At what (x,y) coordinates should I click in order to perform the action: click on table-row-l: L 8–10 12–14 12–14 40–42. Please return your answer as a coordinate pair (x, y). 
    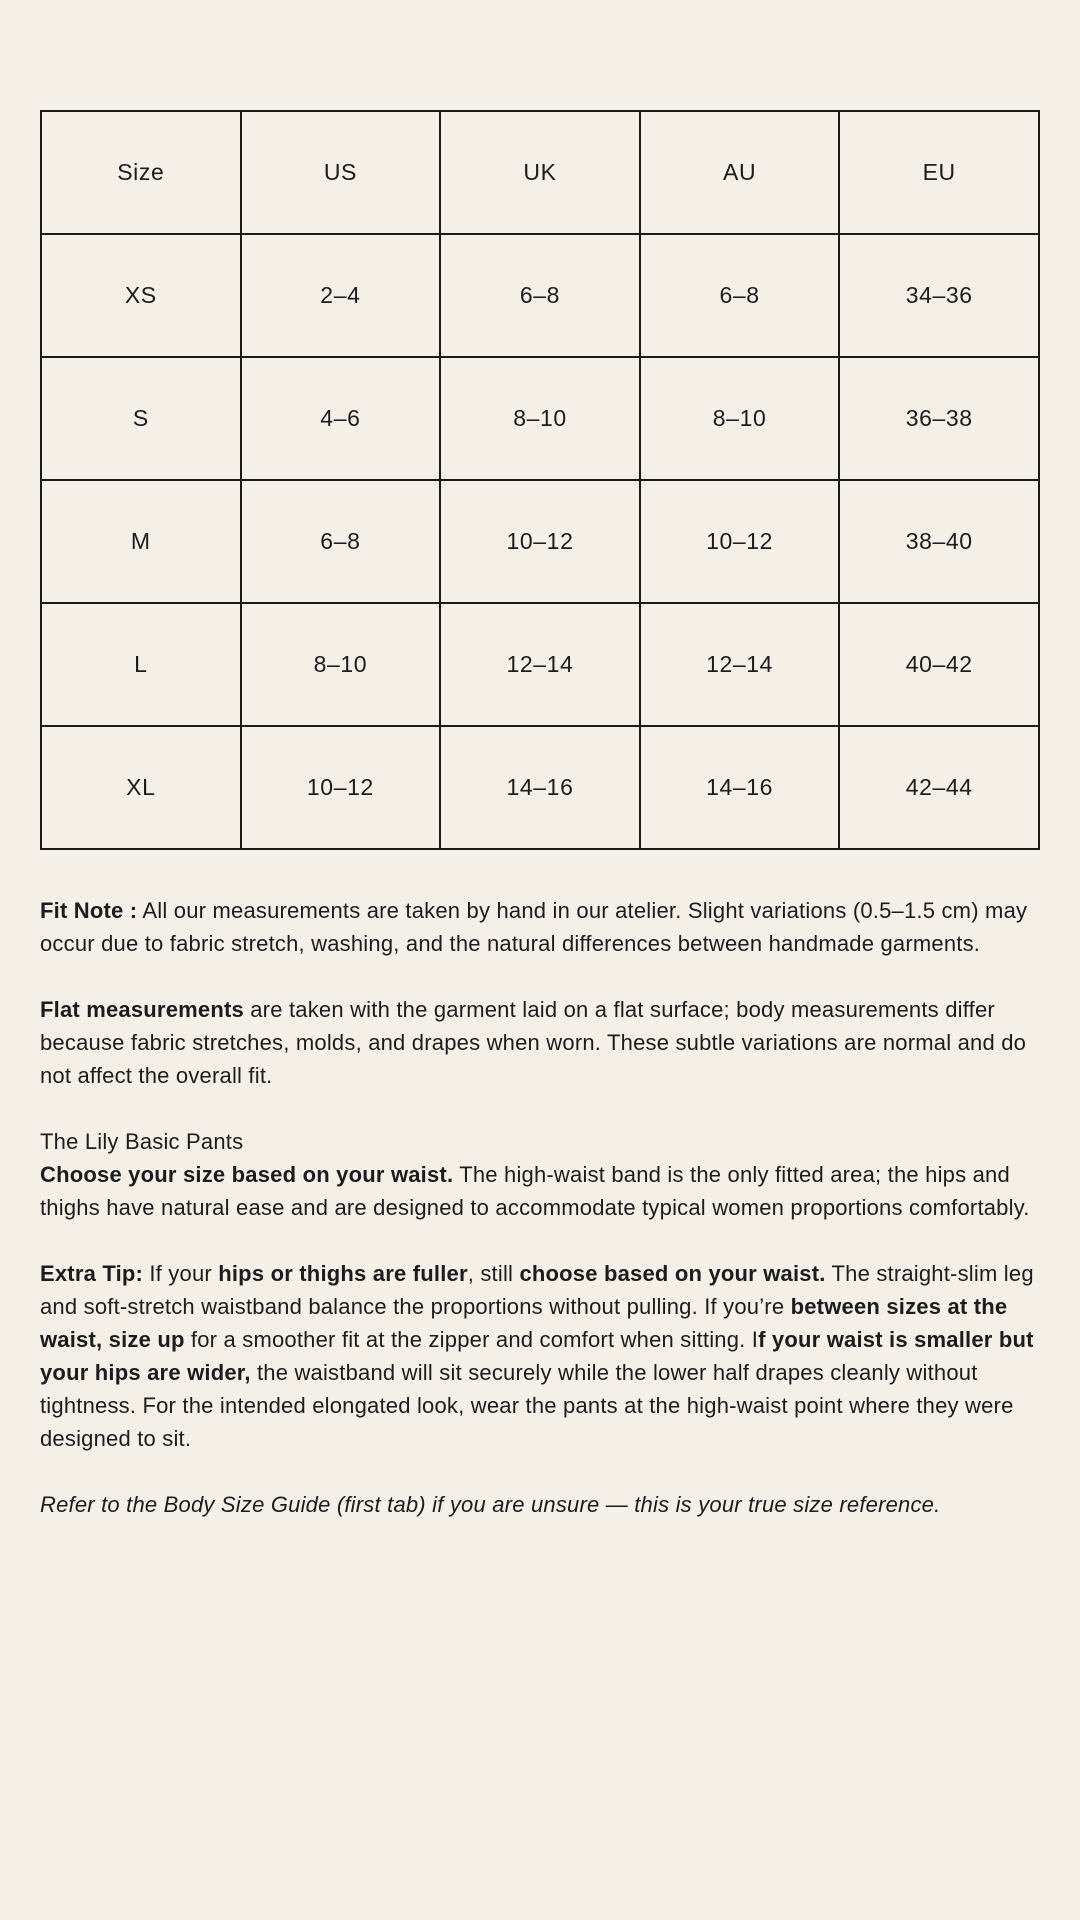
    Looking at the image, I should click on (540, 664).